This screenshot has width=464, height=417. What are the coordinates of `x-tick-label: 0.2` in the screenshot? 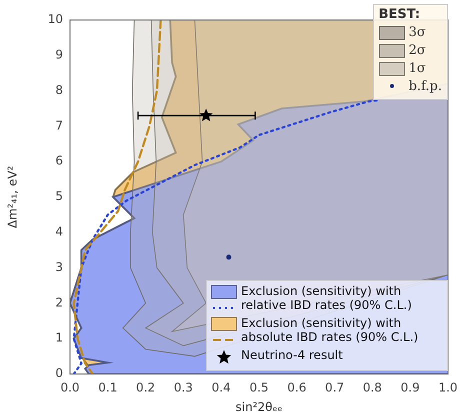 It's located at (146, 387).